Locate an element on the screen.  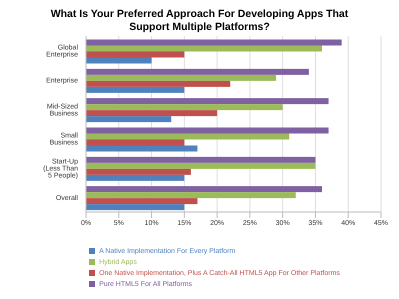
chart-title: What Is Your Preferred Approach For Developing Apps That Support Multiple Platforms? is located at coordinates (200, 21).